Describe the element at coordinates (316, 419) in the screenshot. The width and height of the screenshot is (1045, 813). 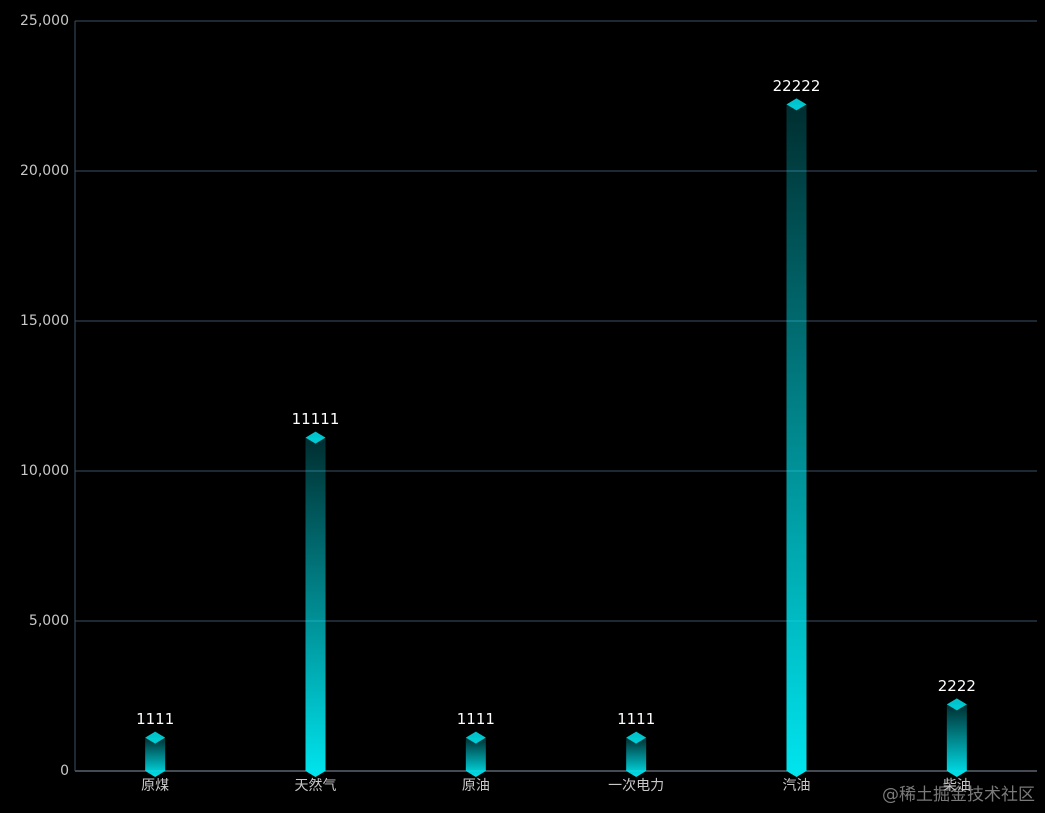
I see `value-label: 11111` at that location.